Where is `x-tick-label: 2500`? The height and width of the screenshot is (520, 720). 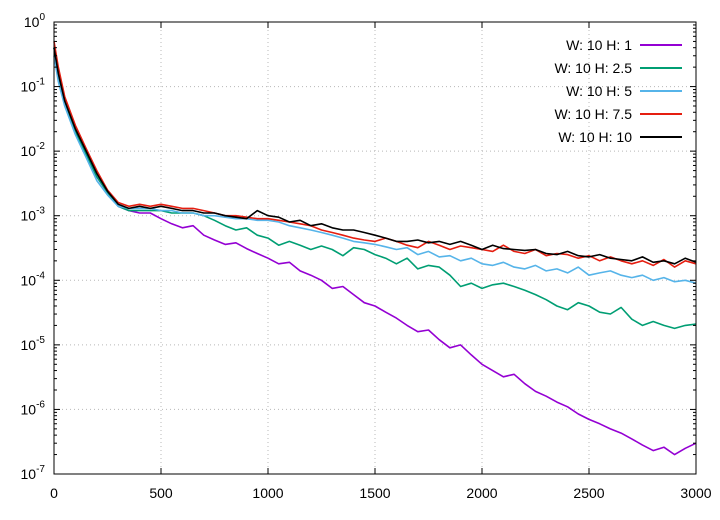 x-tick-label: 2500 is located at coordinates (588, 493).